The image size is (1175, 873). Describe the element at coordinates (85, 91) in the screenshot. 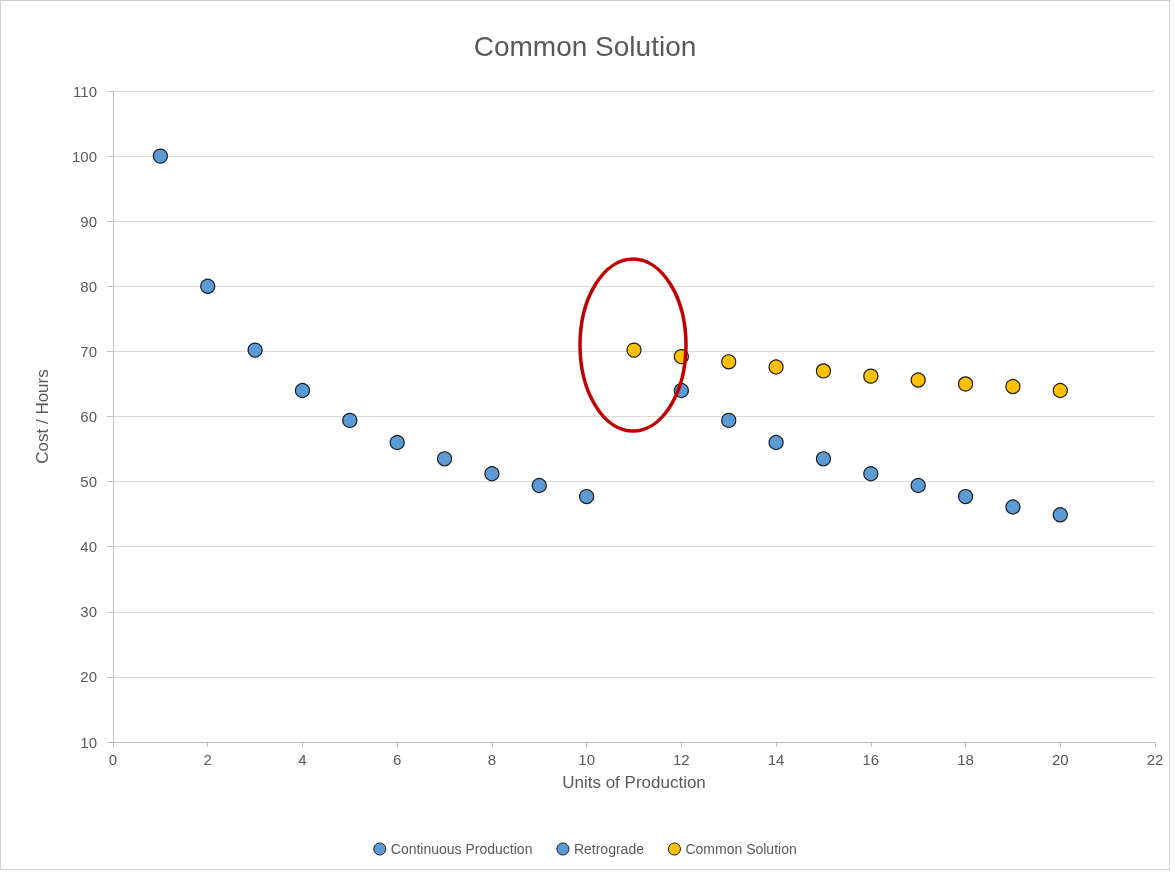

I see `y-tick-label: 110` at that location.